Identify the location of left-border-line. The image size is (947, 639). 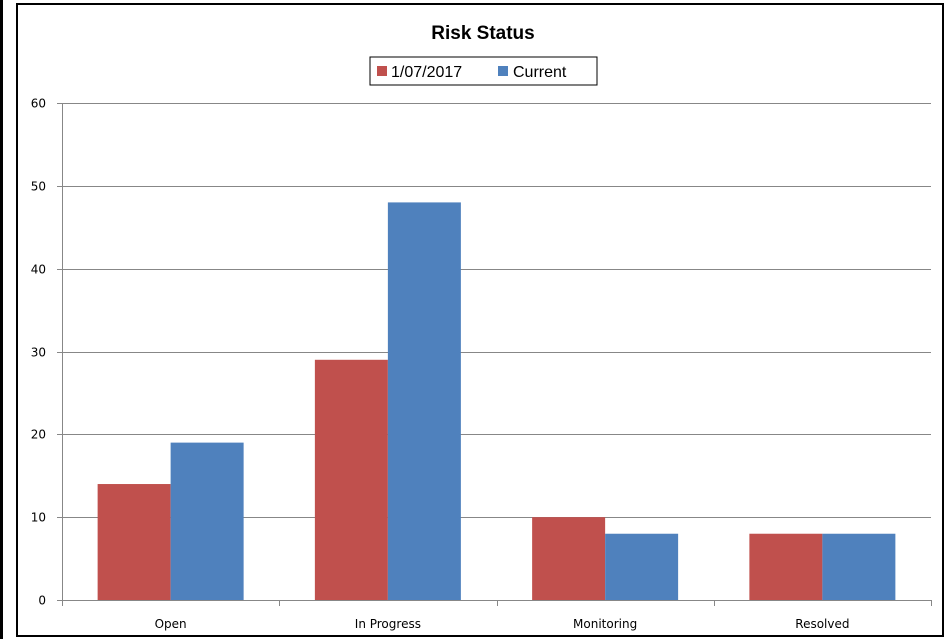
(1, 319).